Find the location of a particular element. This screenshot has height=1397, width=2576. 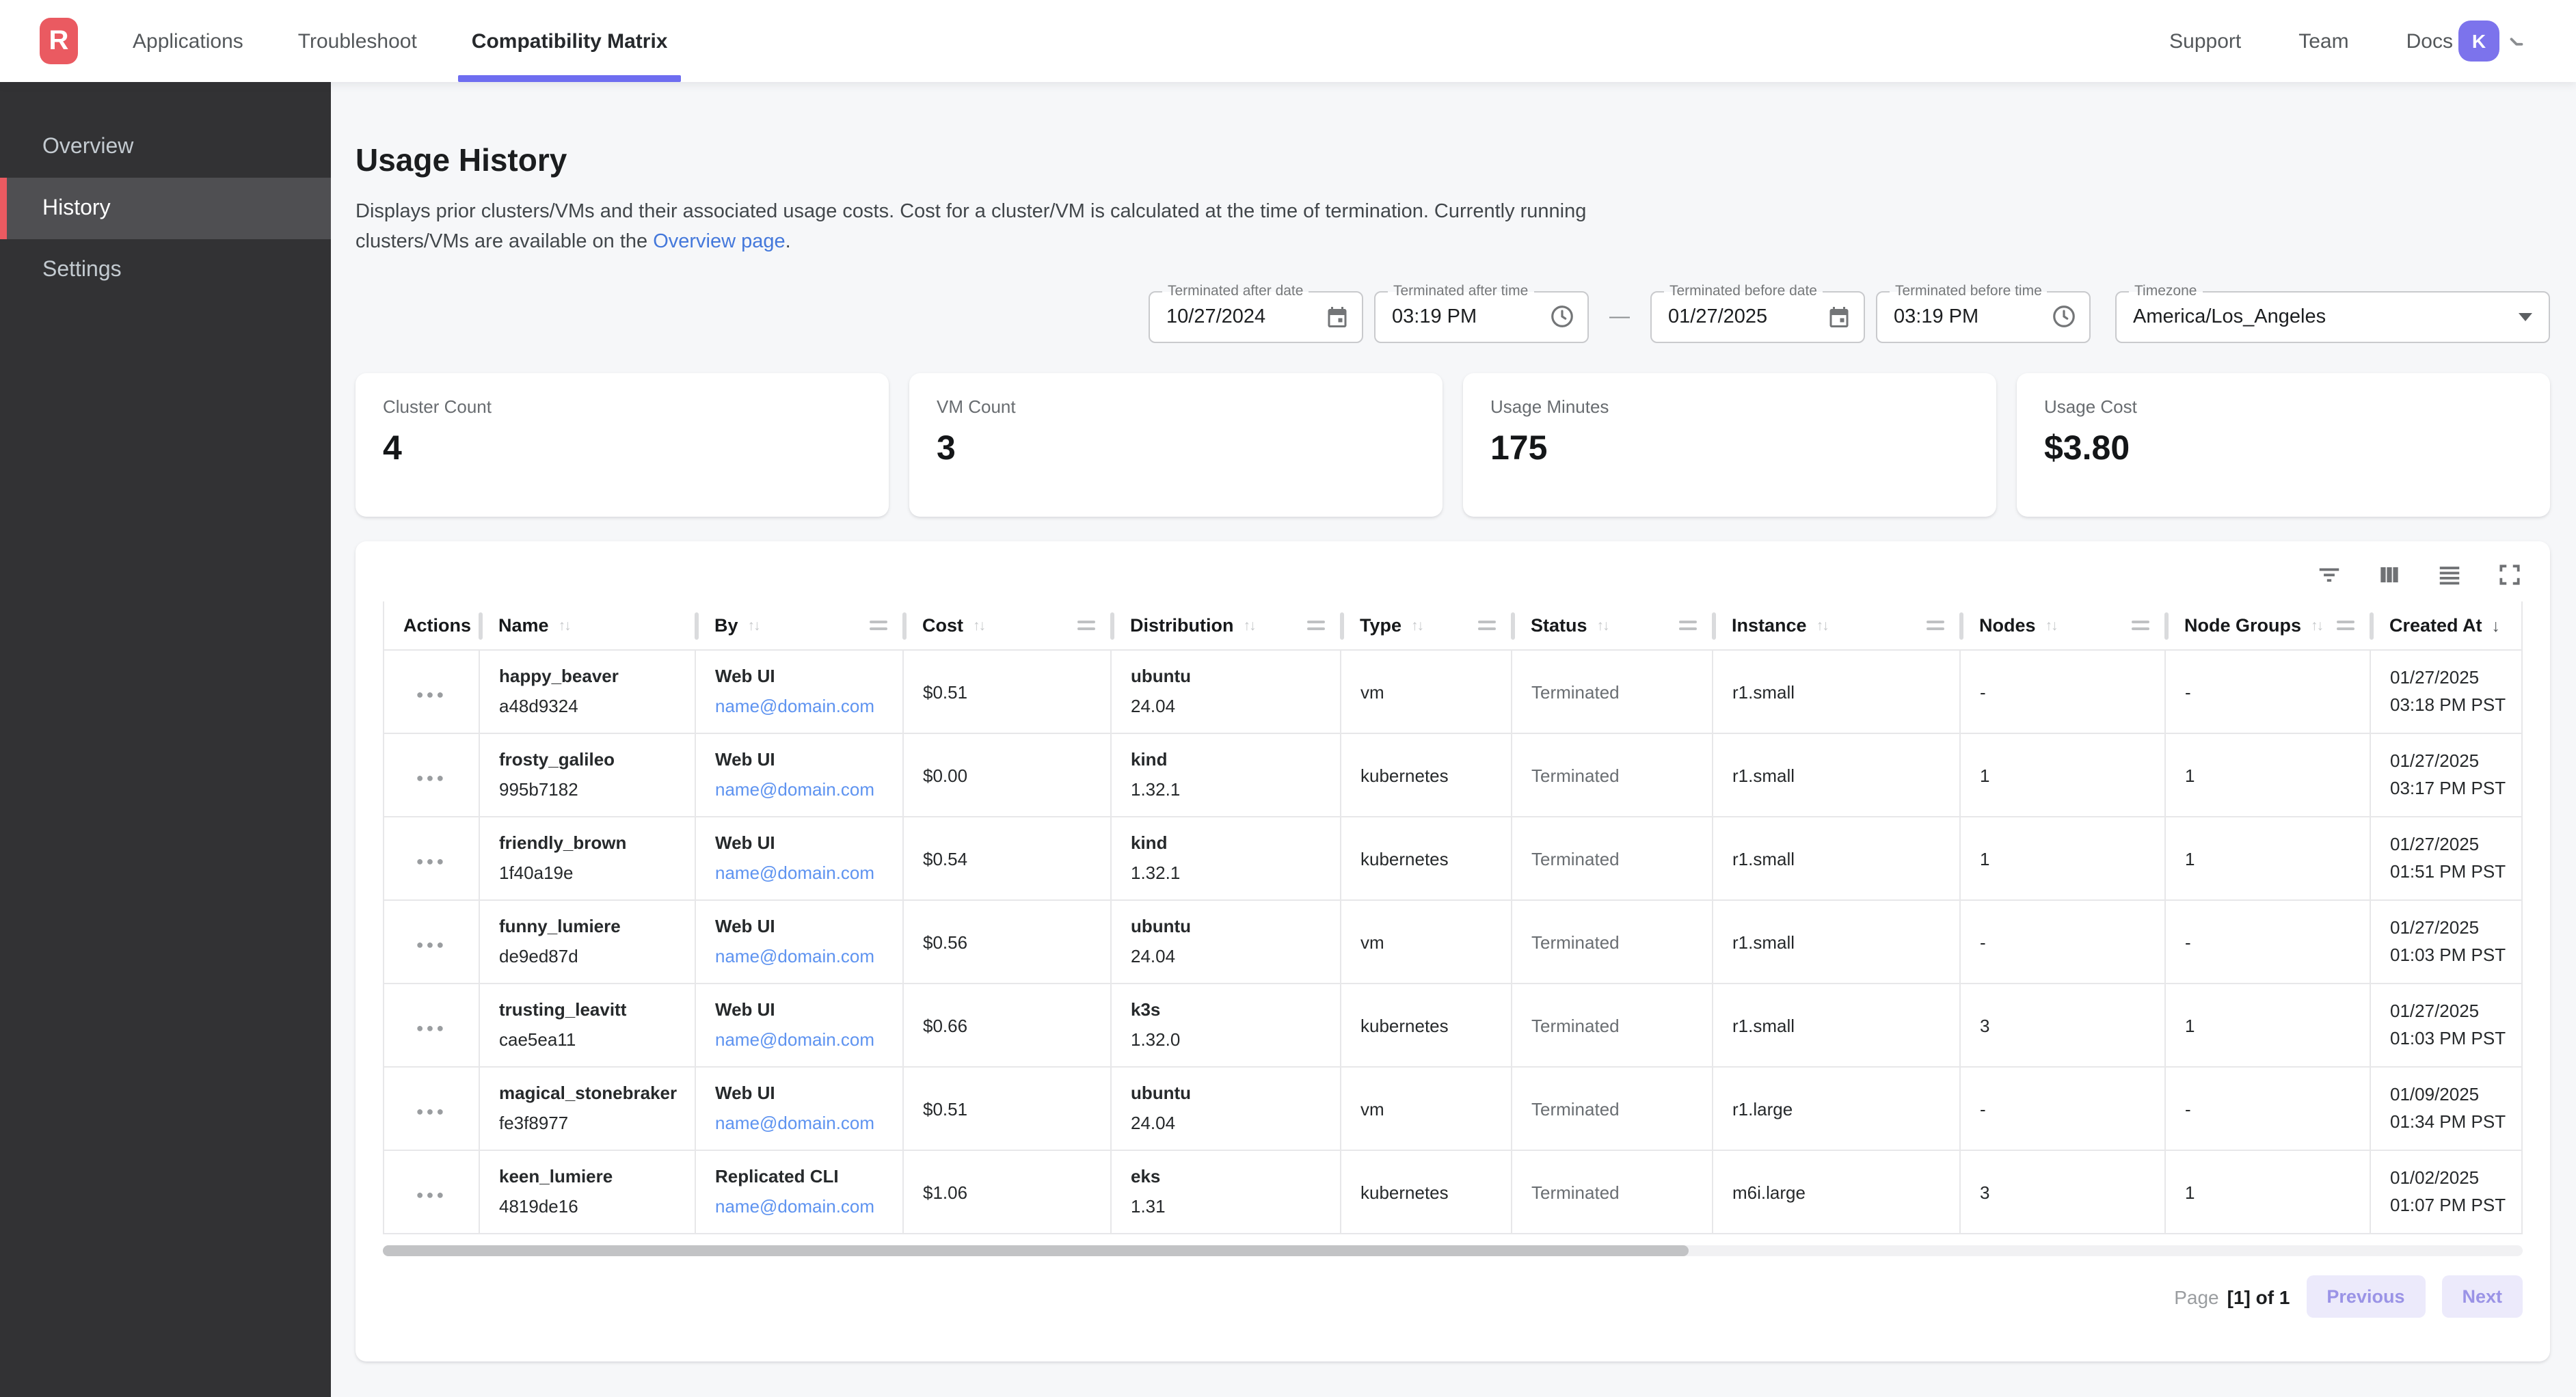

column-header-created-at: Created At ↓ is located at coordinates (2446, 626).